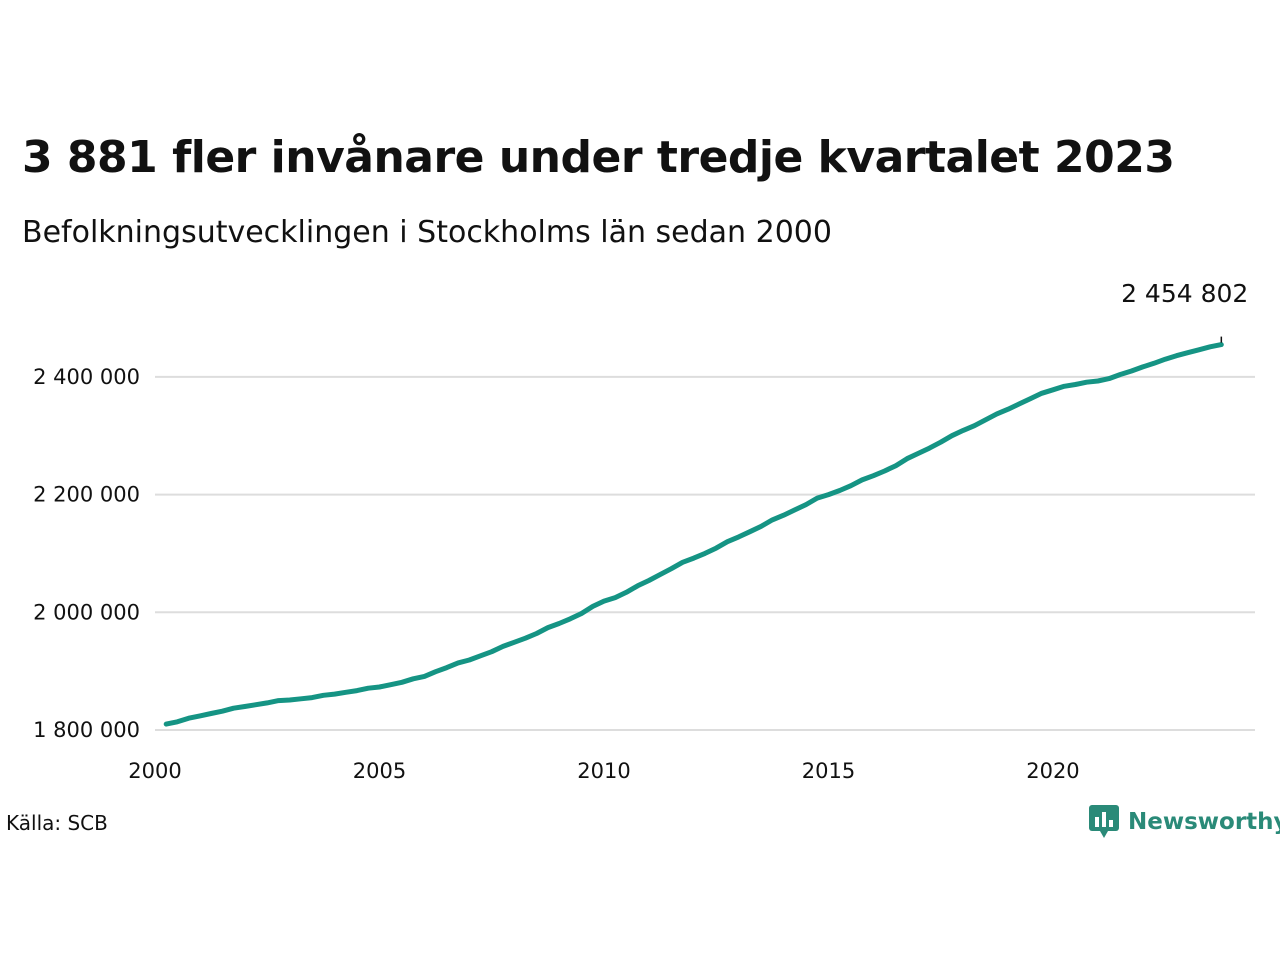 The image size is (1280, 960). I want to click on x-axis-ticks: 2000 2005 2010 2015 2020, so click(603, 771).